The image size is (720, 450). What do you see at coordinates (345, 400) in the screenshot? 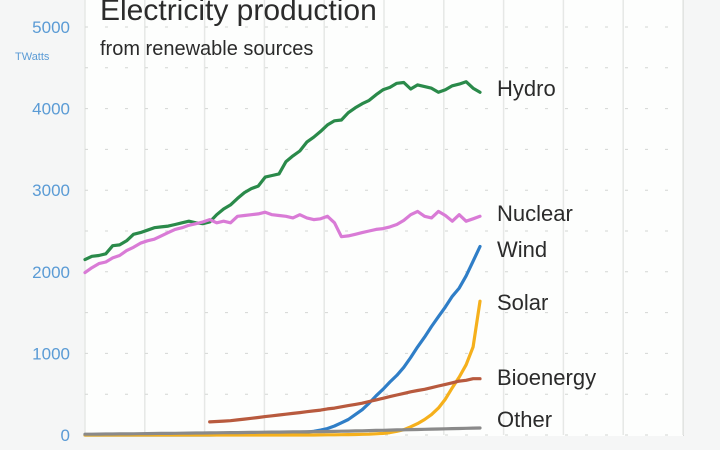
I see `series-line-bioenergy` at bounding box center [345, 400].